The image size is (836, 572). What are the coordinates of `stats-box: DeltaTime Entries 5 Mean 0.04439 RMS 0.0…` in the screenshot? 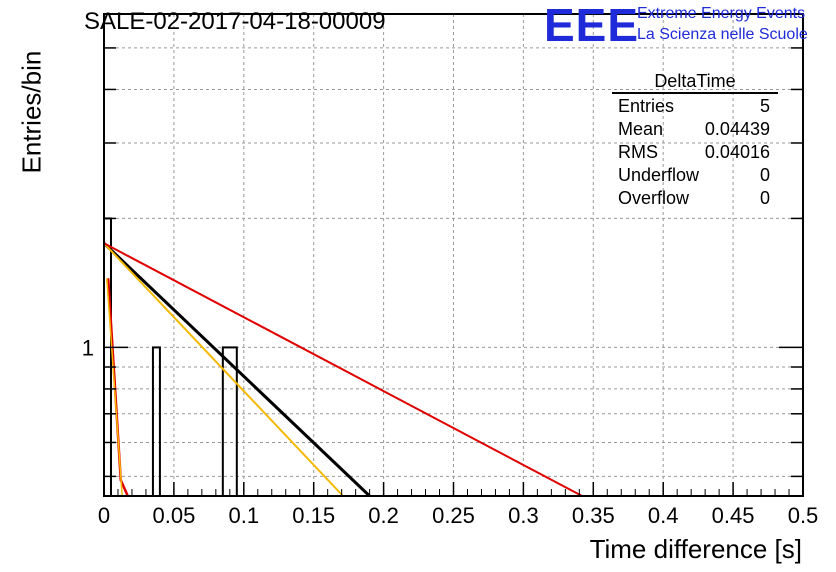 It's located at (695, 140).